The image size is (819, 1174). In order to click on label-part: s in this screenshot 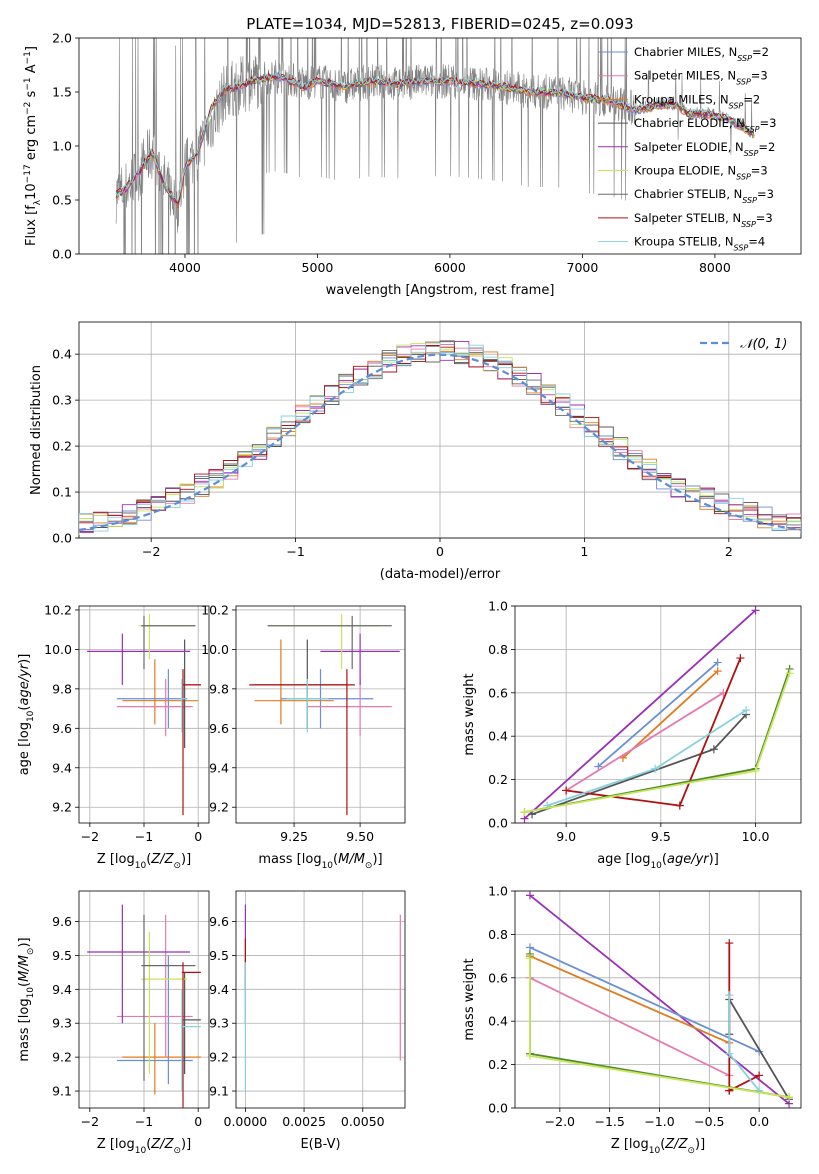, I will do `click(31, 95)`.